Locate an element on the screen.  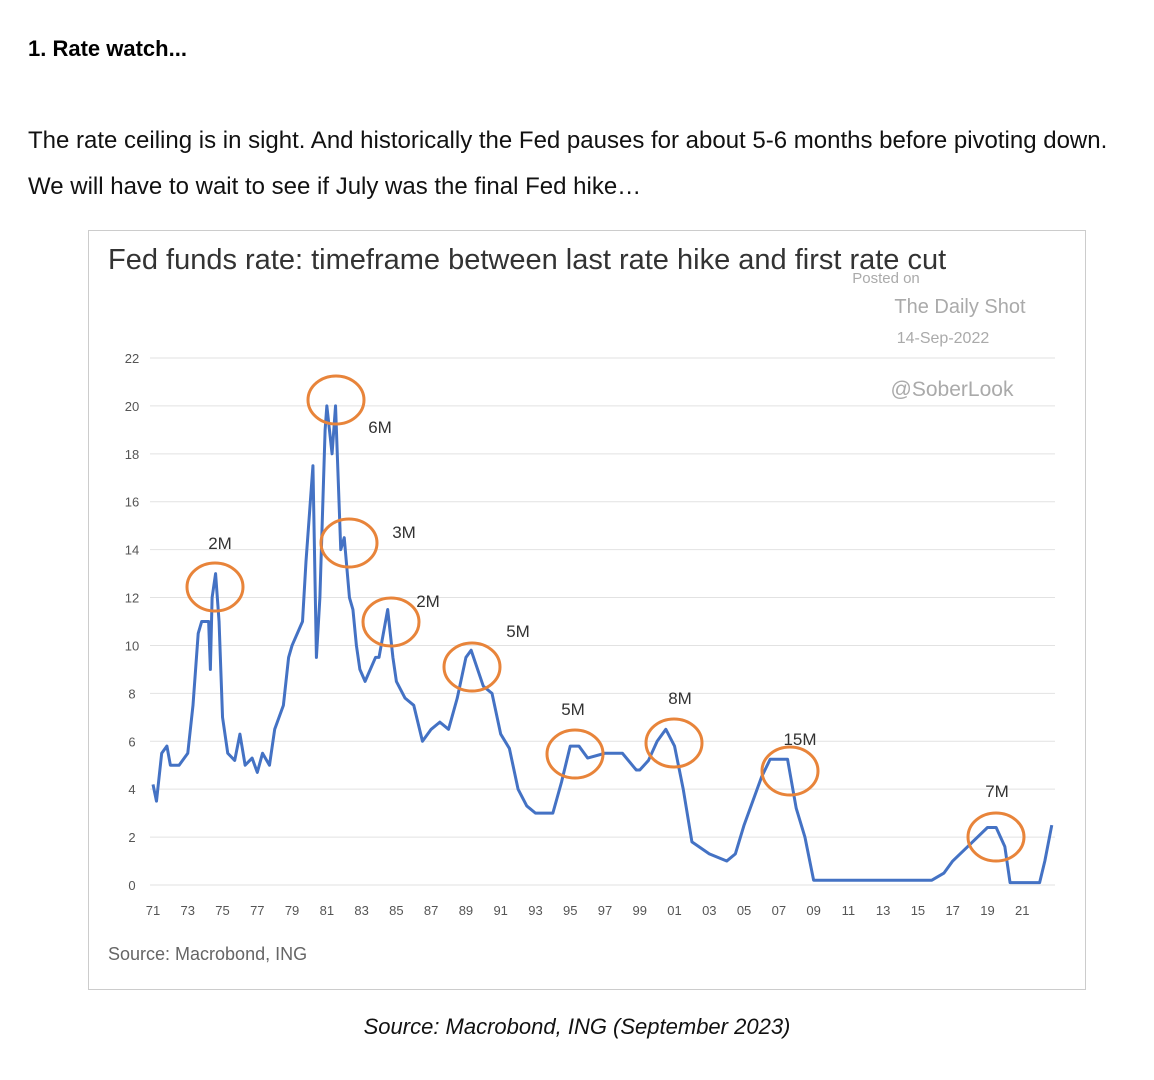
watermark: Posted on is located at coordinates (886, 278).